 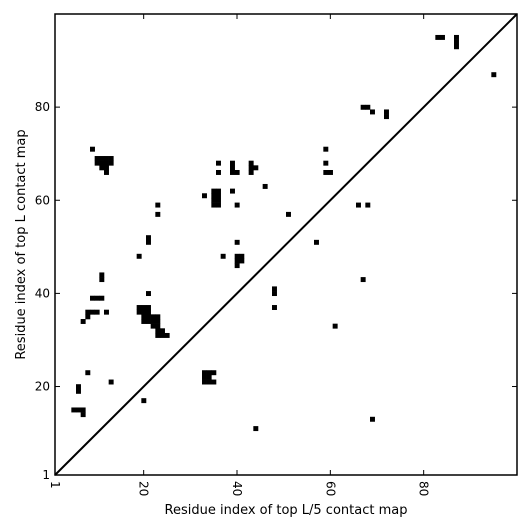 What do you see at coordinates (42, 200) in the screenshot?
I see `y-tick-label: 60` at bounding box center [42, 200].